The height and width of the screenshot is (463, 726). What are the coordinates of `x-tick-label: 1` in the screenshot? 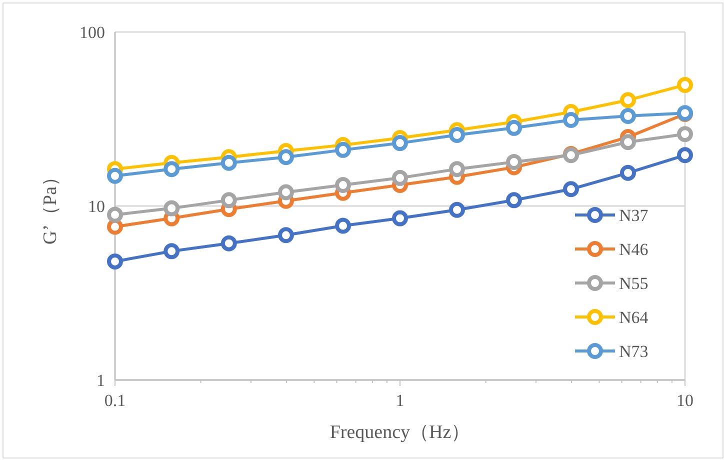 It's located at (400, 400).